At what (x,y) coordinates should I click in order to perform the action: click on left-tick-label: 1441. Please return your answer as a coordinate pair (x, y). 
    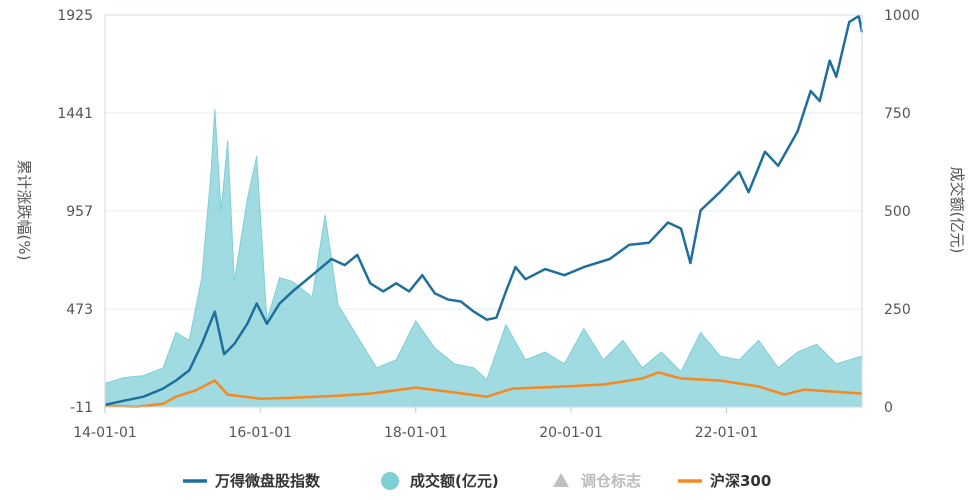
    Looking at the image, I should click on (75, 114).